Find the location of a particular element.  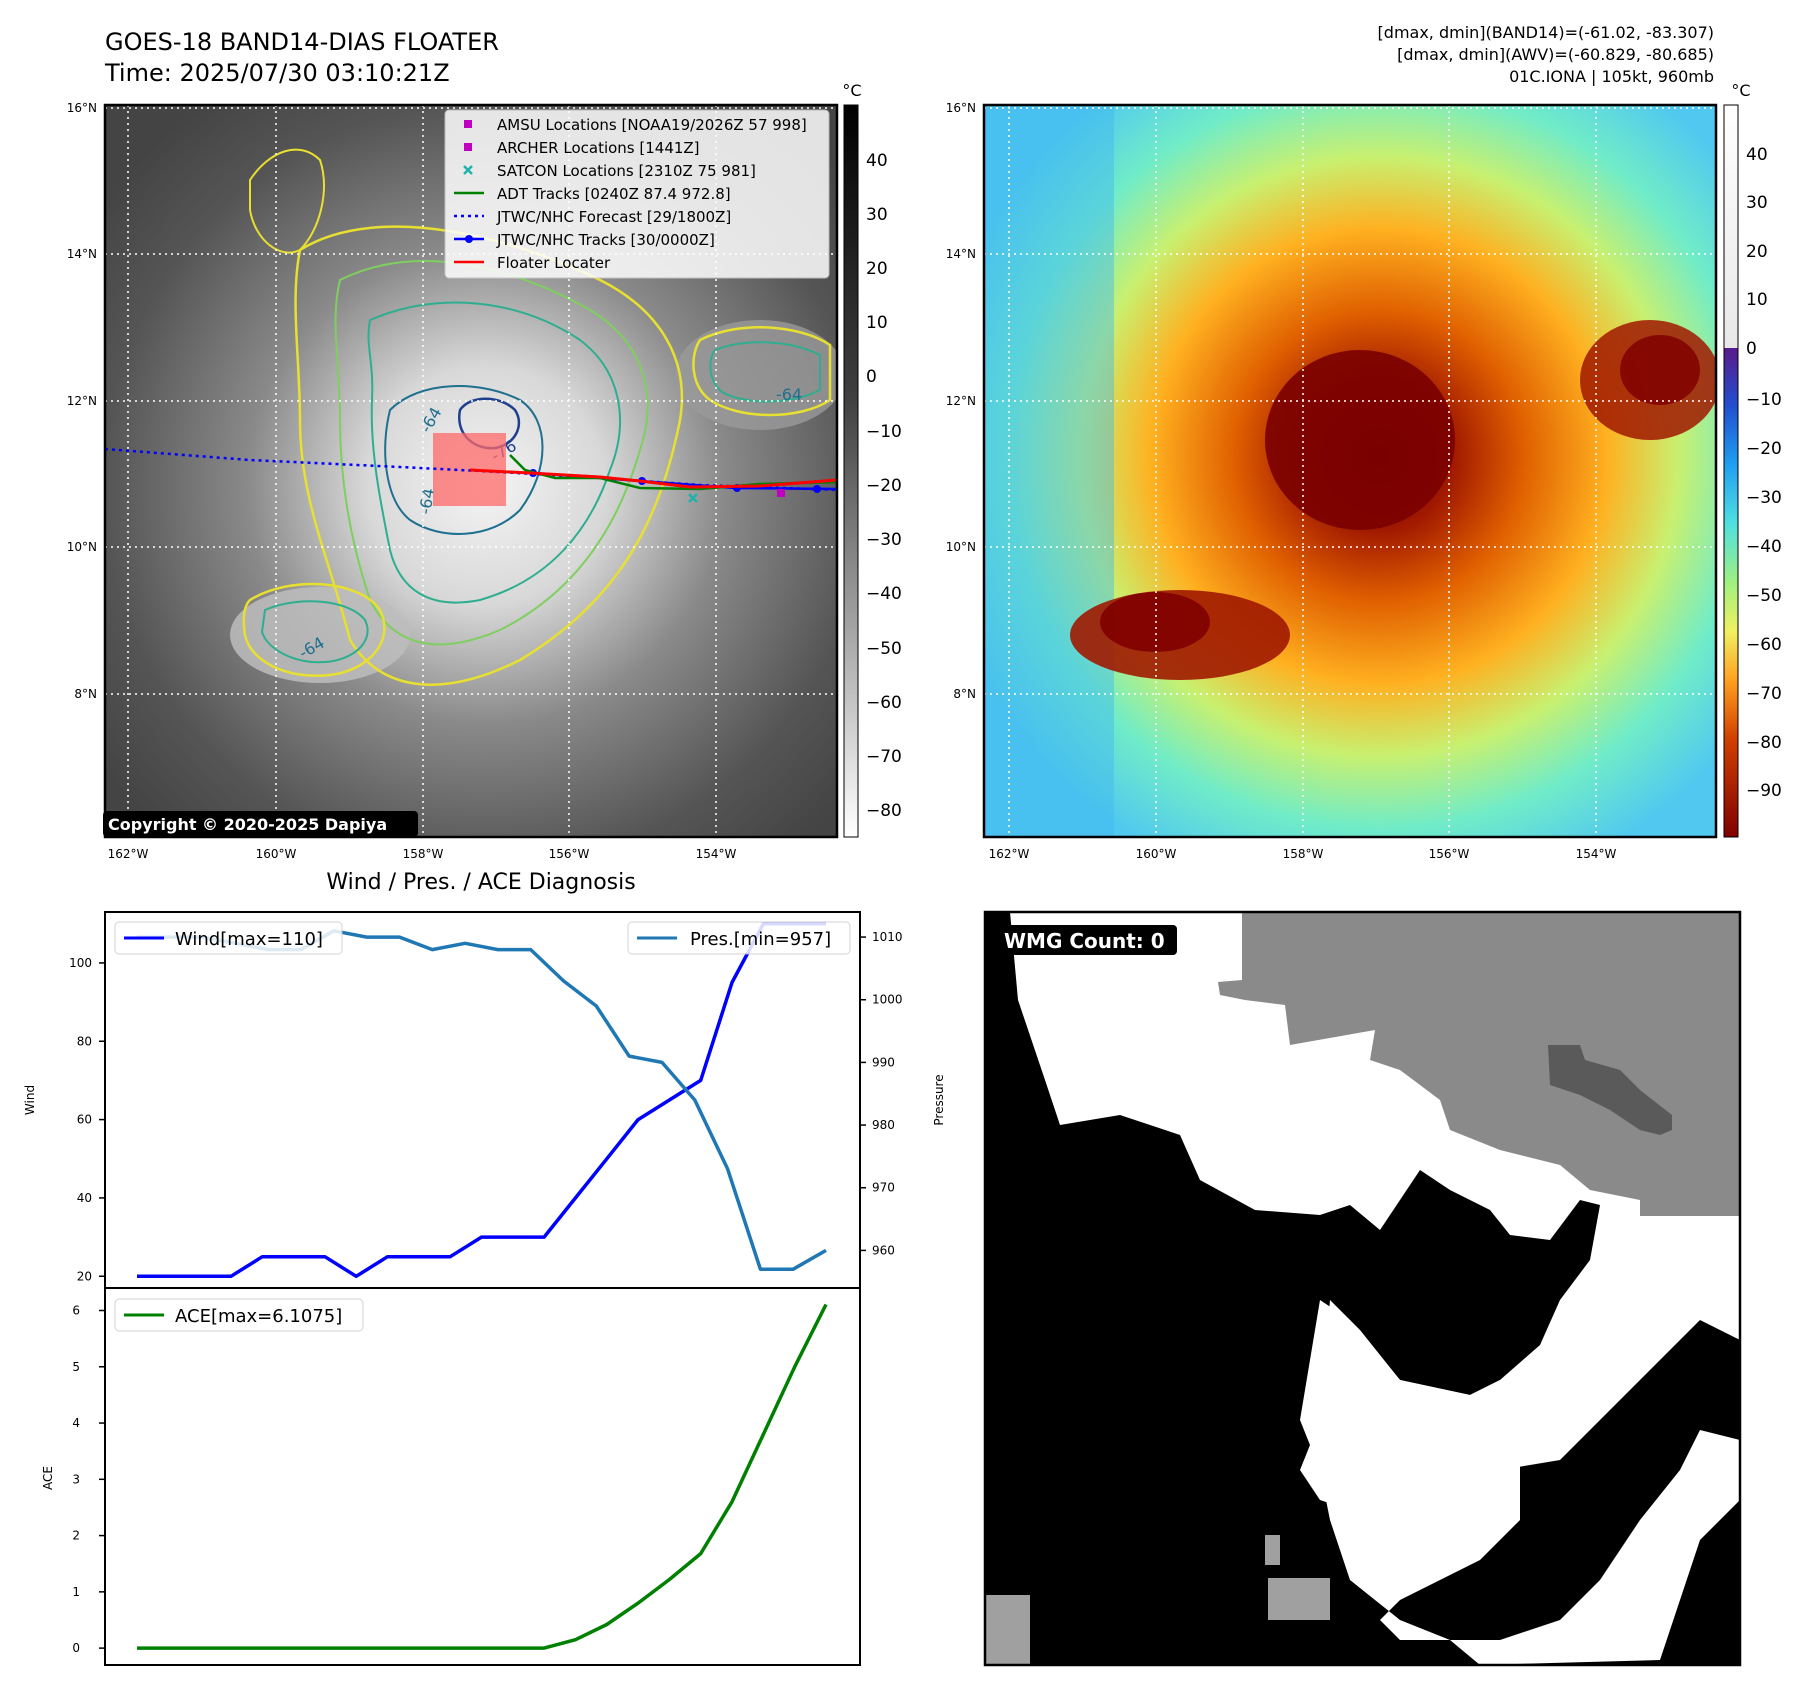

legend-label: Floater Locater is located at coordinates (554, 263).